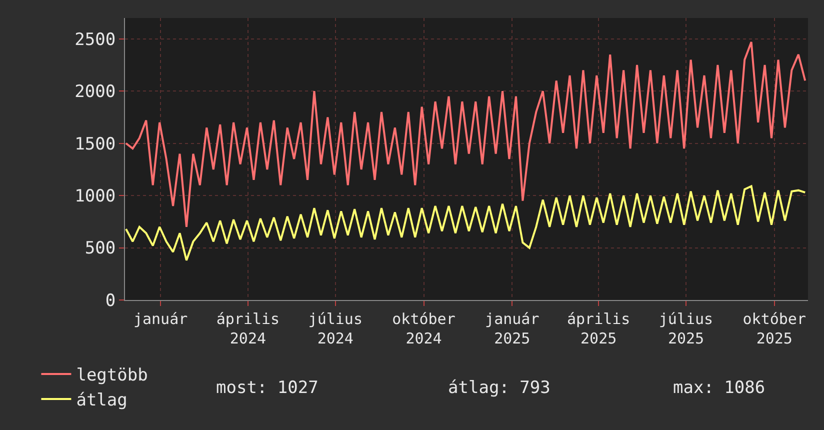 The width and height of the screenshot is (824, 430). Describe the element at coordinates (686, 329) in the screenshot. I see `x-tick-label: július 2025` at that location.